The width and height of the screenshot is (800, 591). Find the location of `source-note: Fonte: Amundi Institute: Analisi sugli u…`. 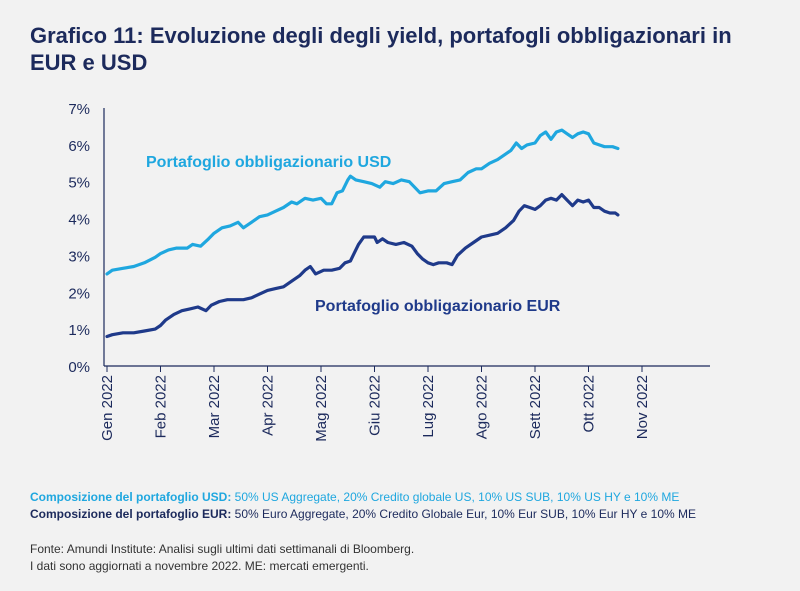

source-note: Fonte: Amundi Institute: Analisi sugli u… is located at coordinates (410, 558).